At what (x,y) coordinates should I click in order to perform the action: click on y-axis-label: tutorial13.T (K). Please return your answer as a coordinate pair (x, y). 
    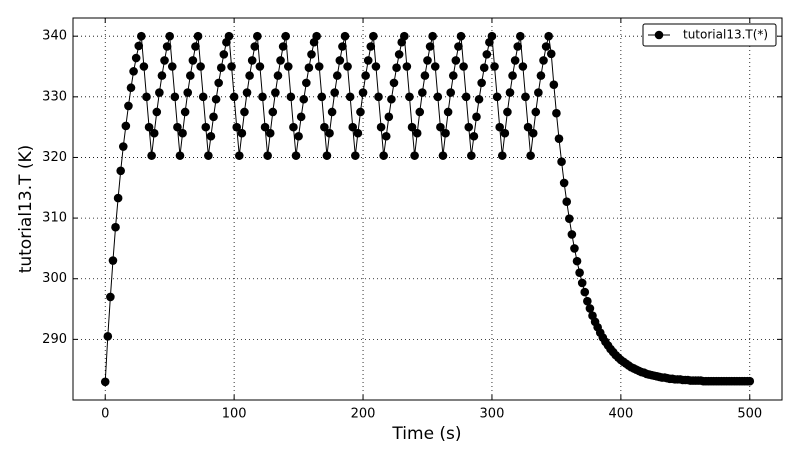
    Looking at the image, I should click on (26, 209).